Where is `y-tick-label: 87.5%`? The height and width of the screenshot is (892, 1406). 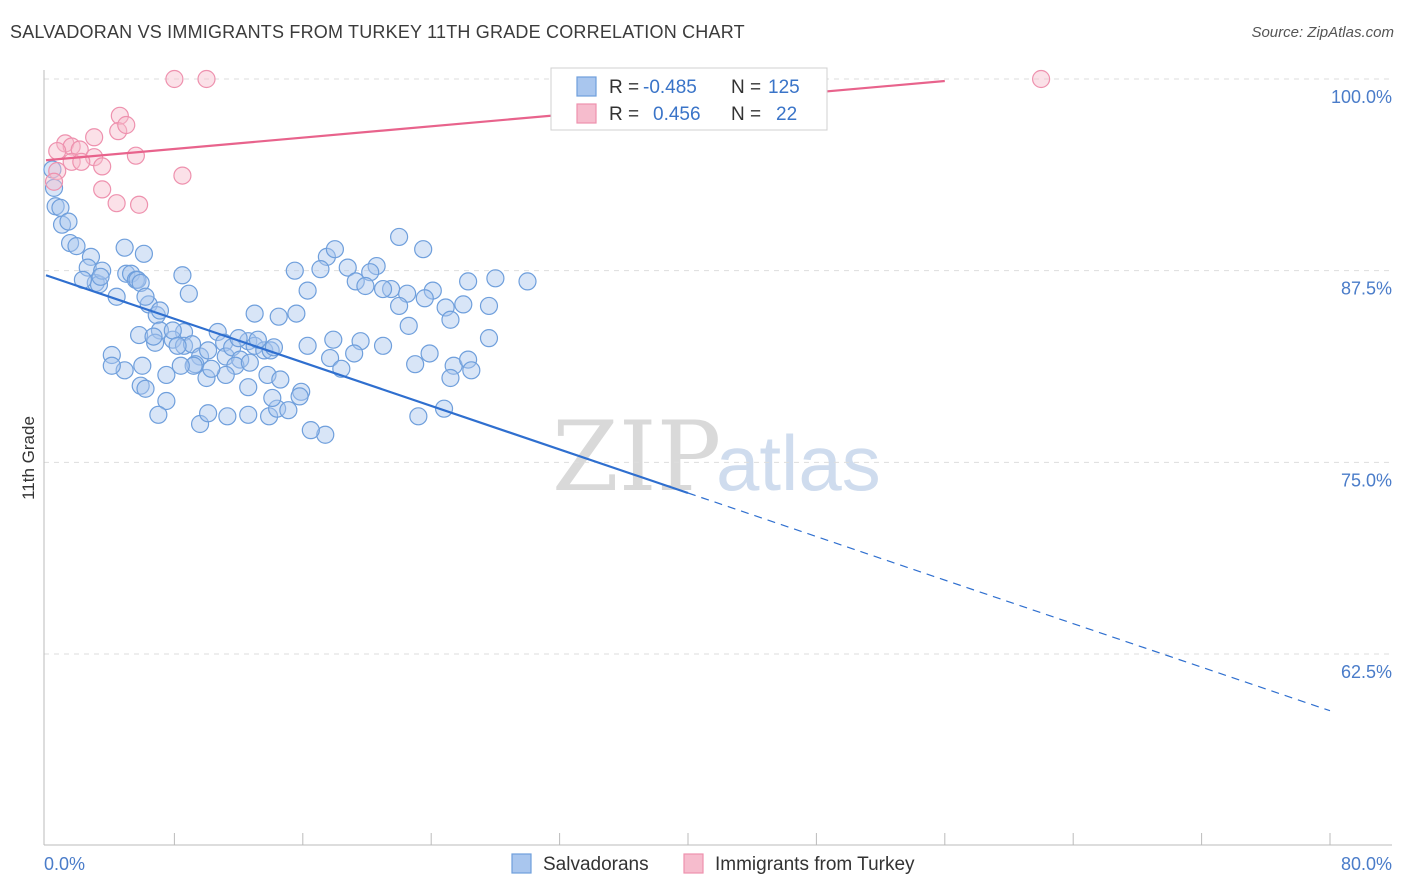 y-tick-label: 87.5% is located at coordinates (1366, 289).